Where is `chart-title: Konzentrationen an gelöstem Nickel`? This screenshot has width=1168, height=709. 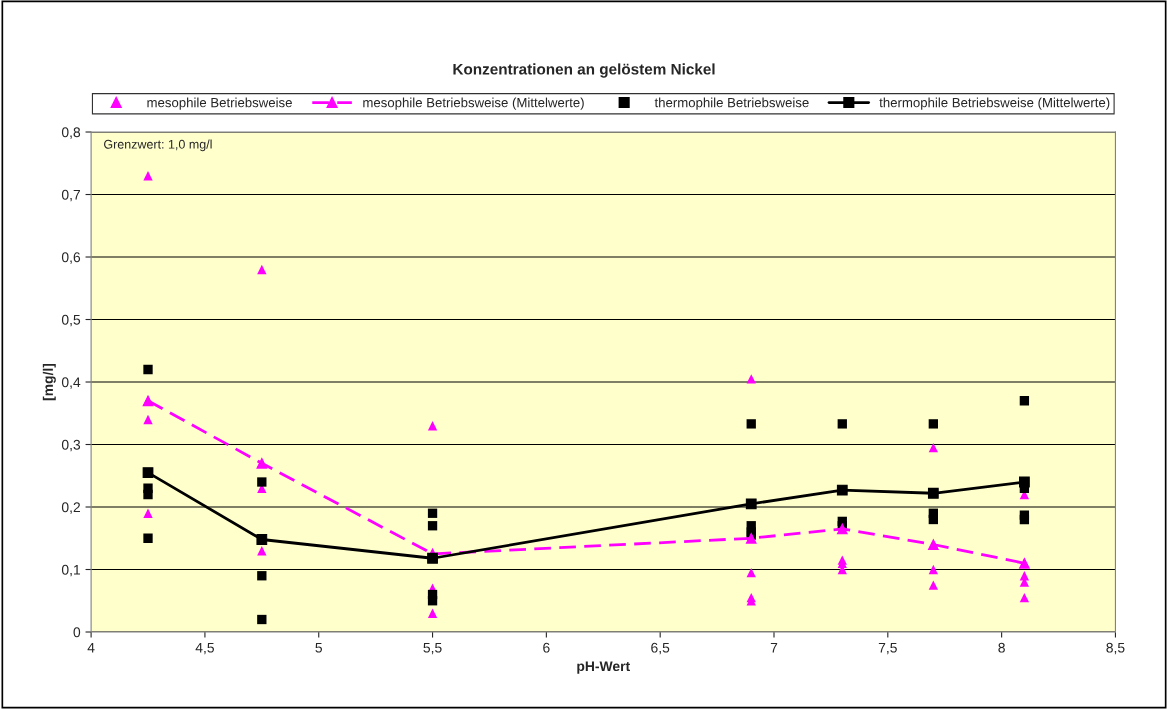
chart-title: Konzentrationen an gelöstem Nickel is located at coordinates (584, 70).